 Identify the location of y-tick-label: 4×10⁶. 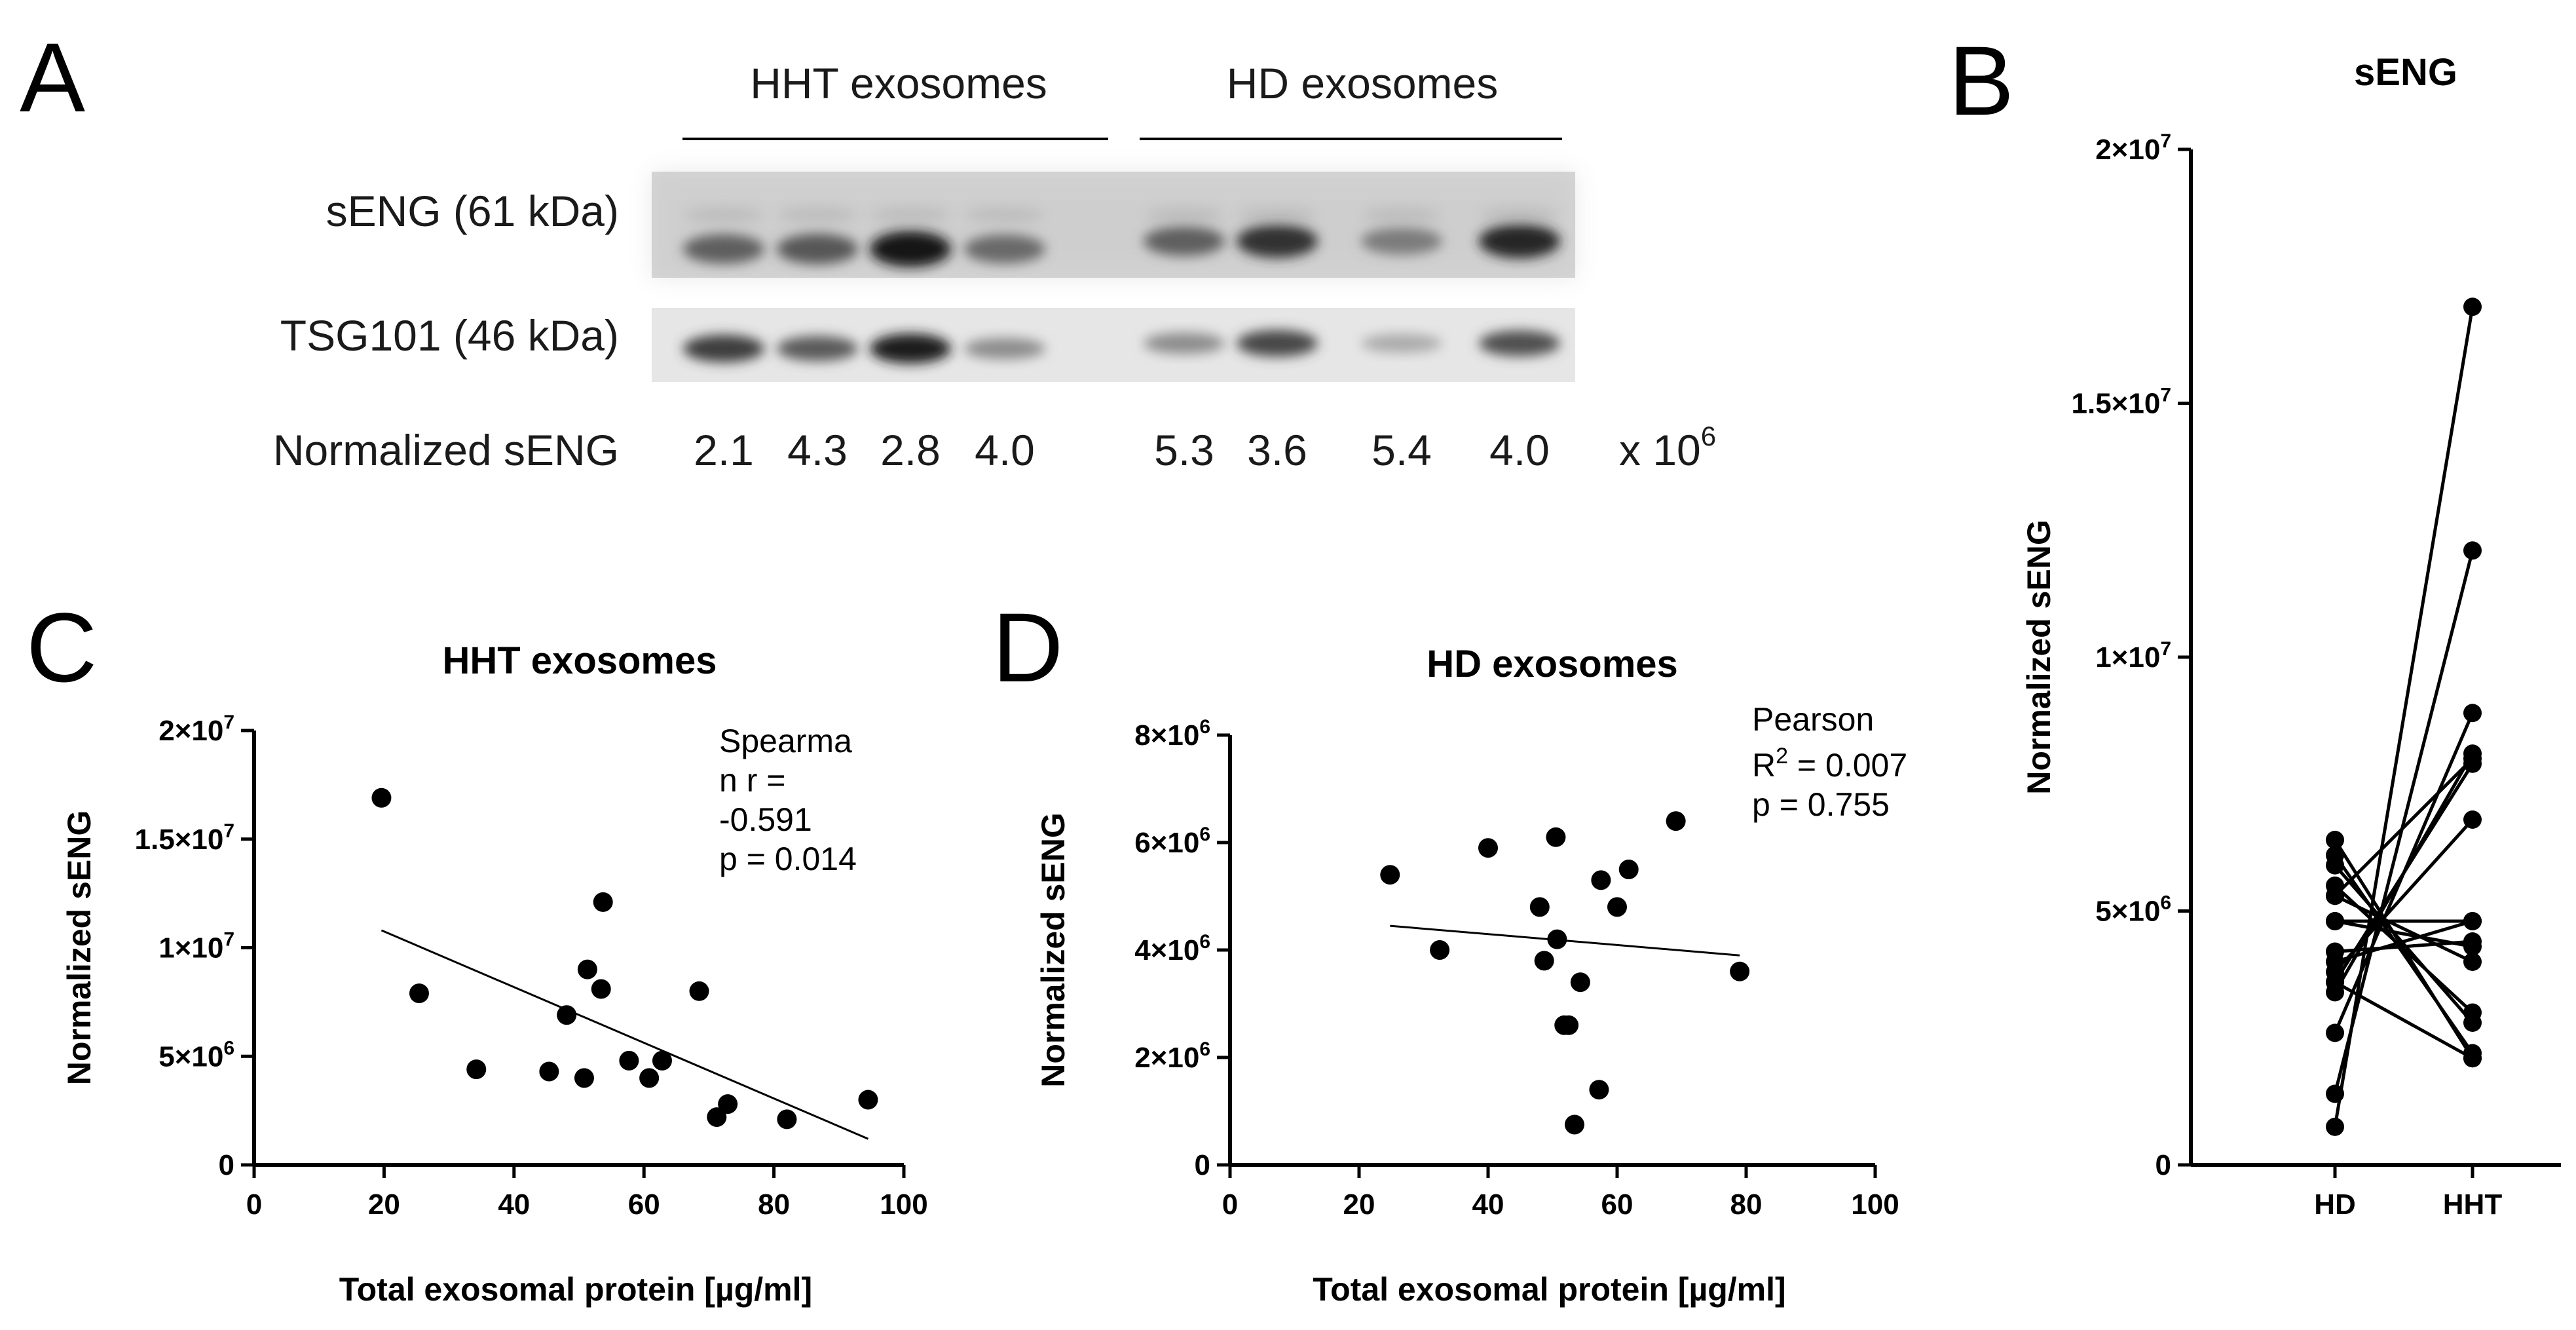
(1172, 948).